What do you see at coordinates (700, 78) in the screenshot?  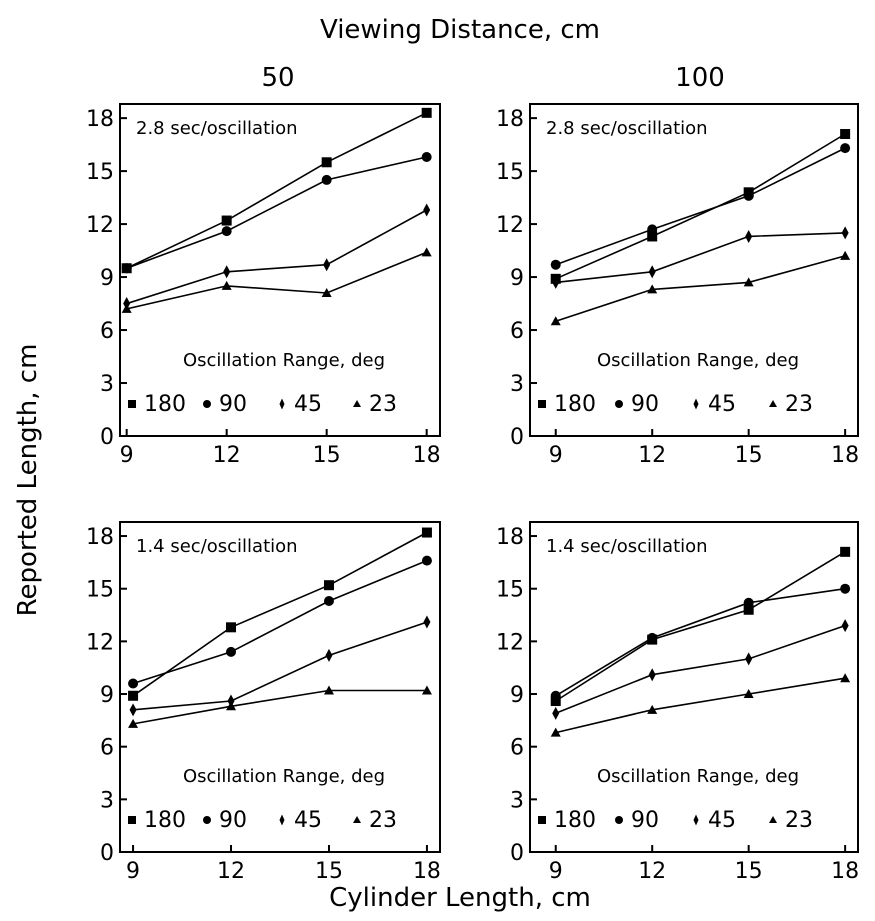 I see `column-label-100: 100` at bounding box center [700, 78].